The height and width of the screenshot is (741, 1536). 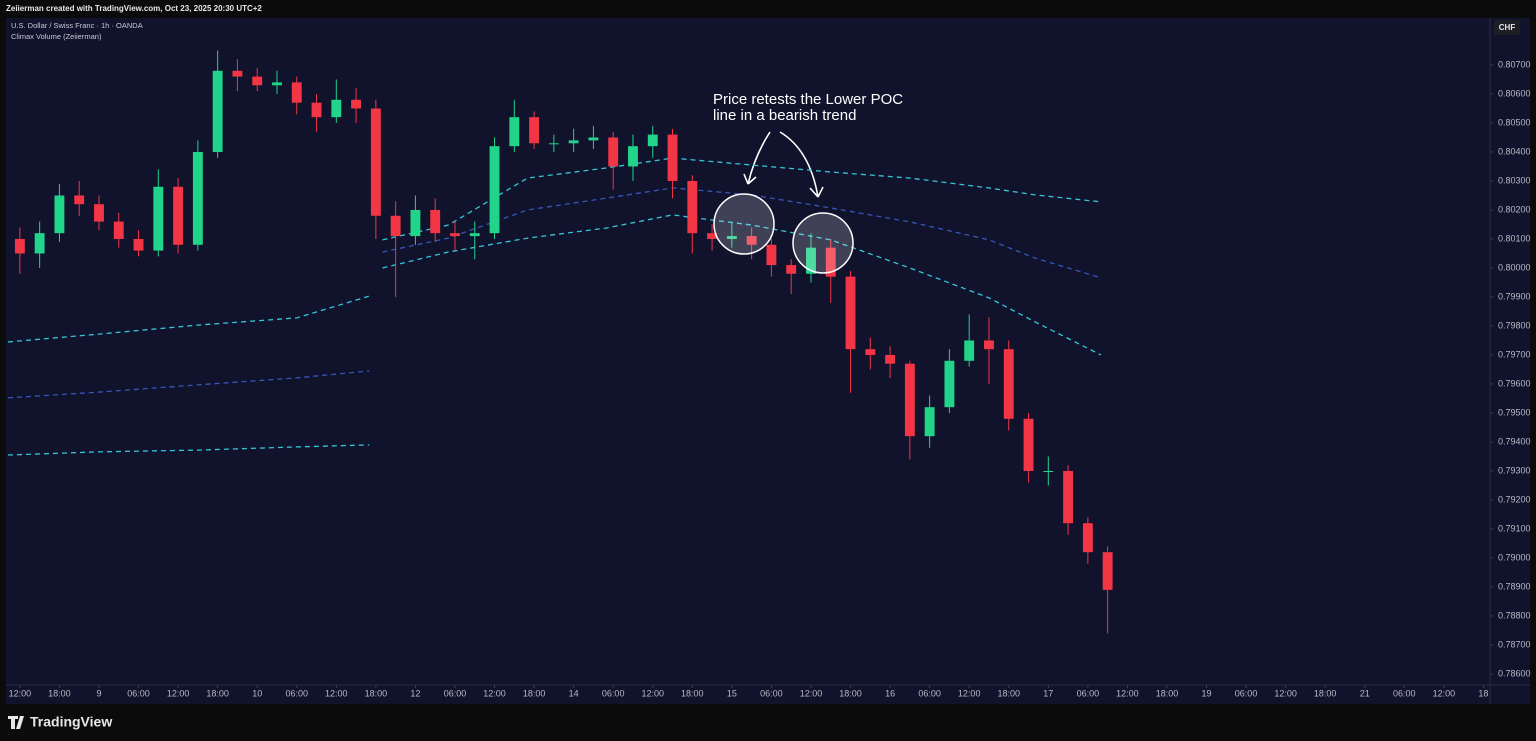 What do you see at coordinates (732, 693) in the screenshot?
I see `x-tick-label: 15` at bounding box center [732, 693].